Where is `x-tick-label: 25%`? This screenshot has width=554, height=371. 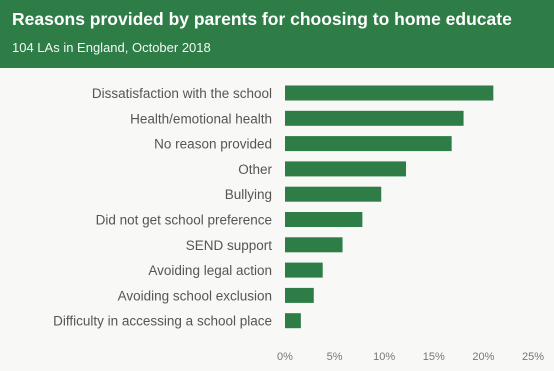
x-tick-label: 25% is located at coordinates (533, 357).